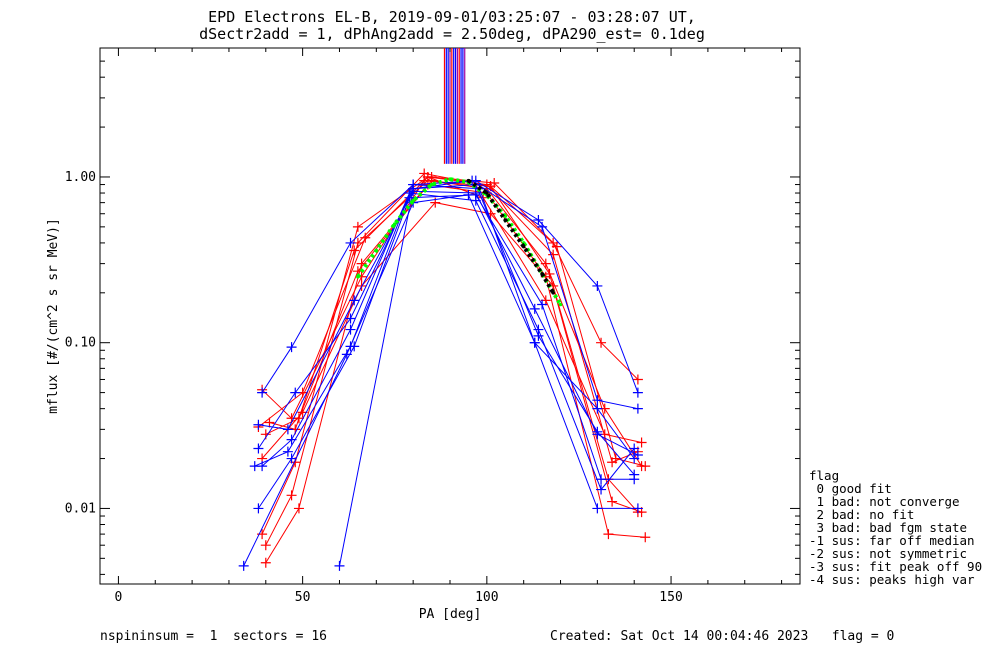  I want to click on series-blue, so click(450, 286).